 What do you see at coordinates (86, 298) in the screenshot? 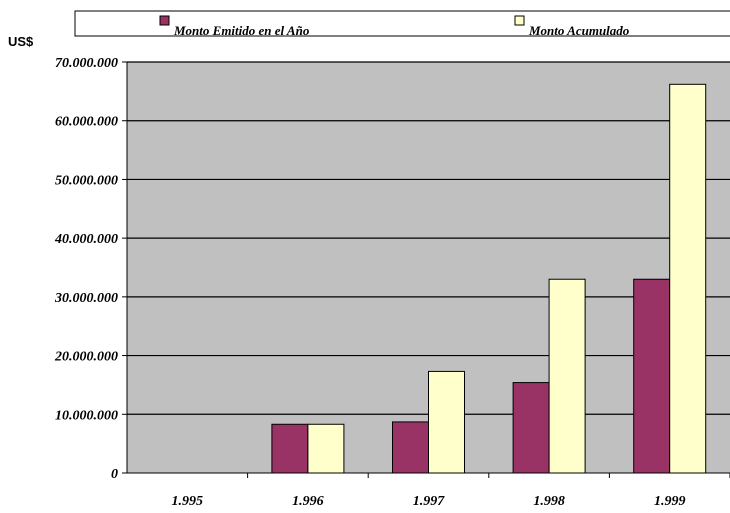
I see `y-tick-label: 30.000.000` at bounding box center [86, 298].